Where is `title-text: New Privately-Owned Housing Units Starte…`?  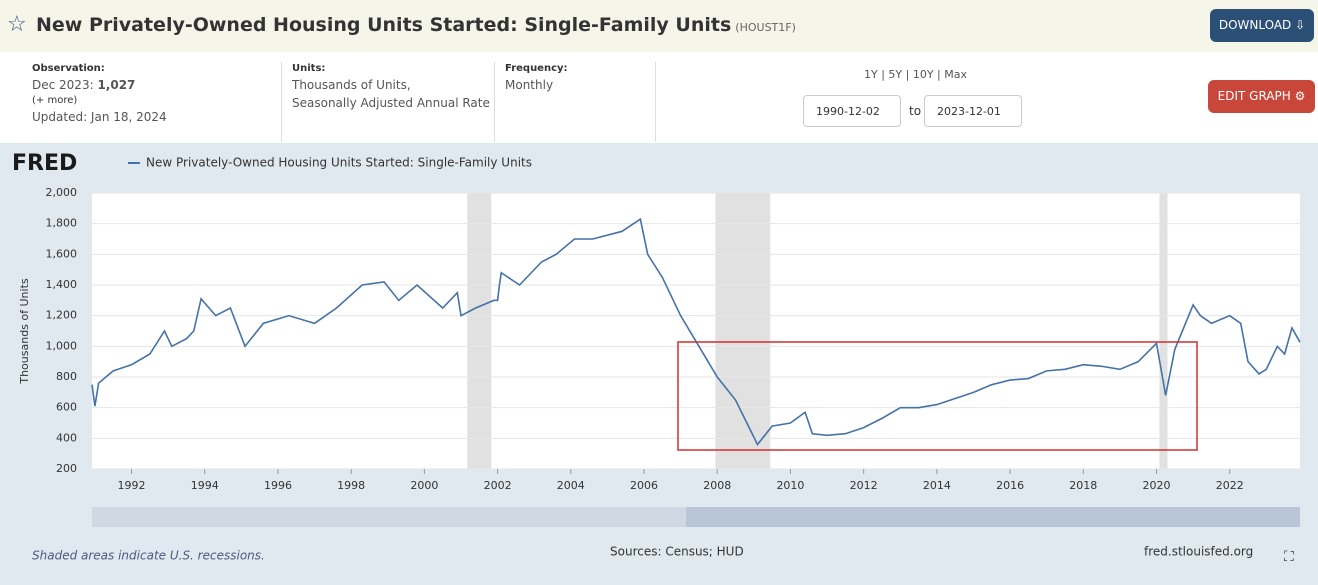
title-text: New Privately-Owned Housing Units Starte… is located at coordinates (384, 25).